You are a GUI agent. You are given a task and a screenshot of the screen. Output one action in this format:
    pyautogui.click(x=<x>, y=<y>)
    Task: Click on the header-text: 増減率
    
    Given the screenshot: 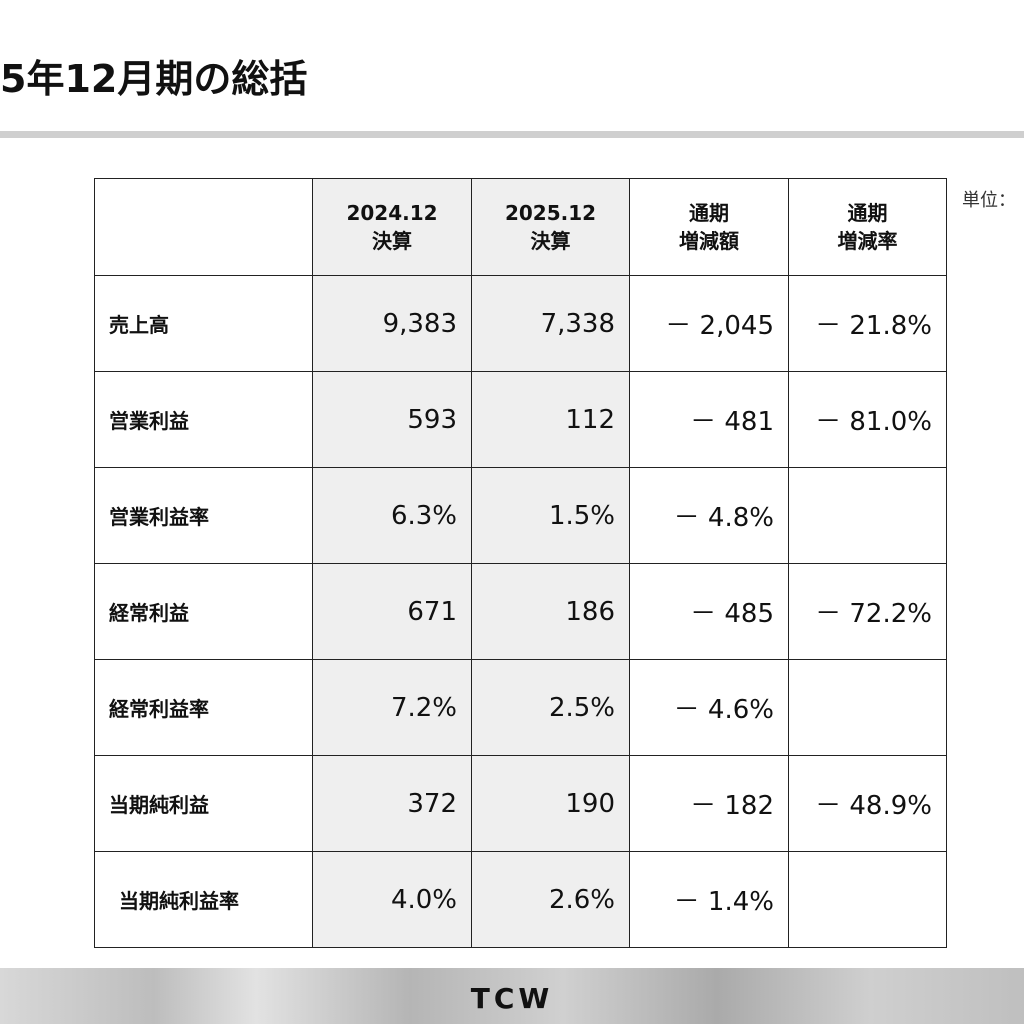 What is the action you would take?
    pyautogui.click(x=867, y=241)
    